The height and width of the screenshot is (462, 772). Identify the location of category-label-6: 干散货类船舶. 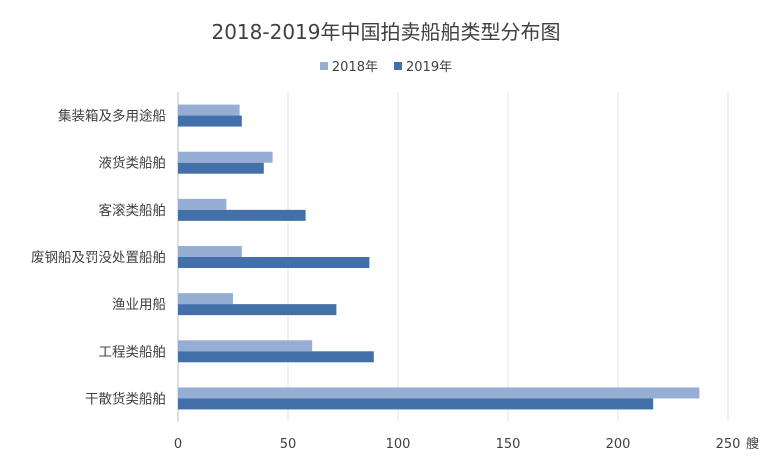
(125, 398).